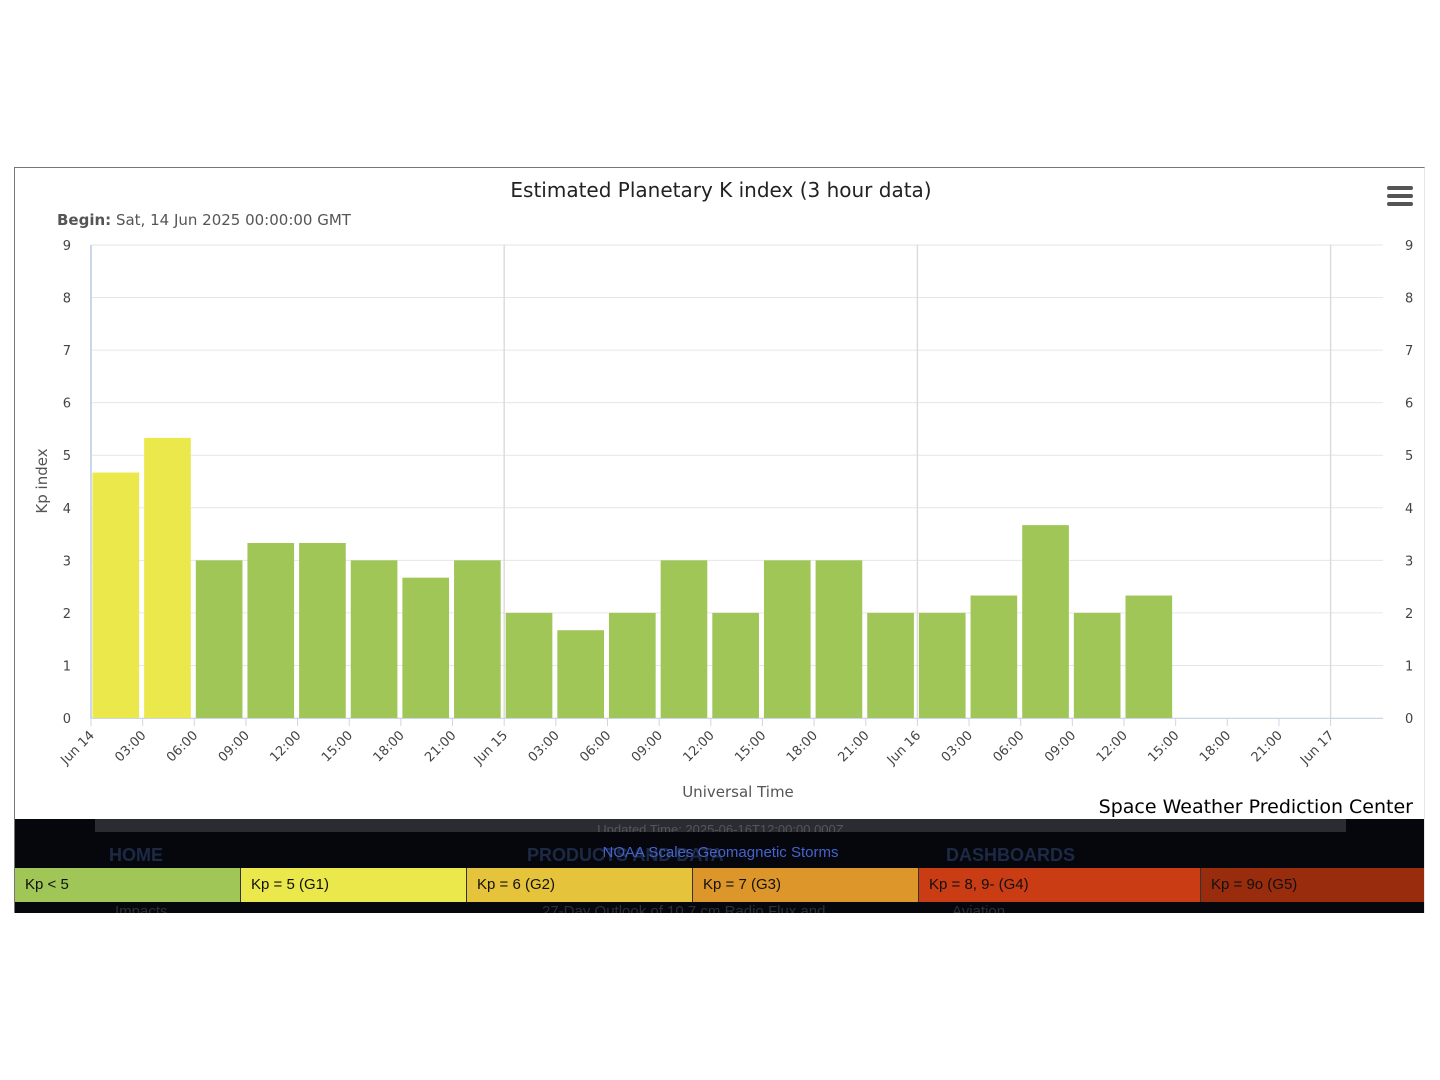 The image size is (1440, 1080). I want to click on credit-text: Space Weather Prediction Center, so click(1256, 807).